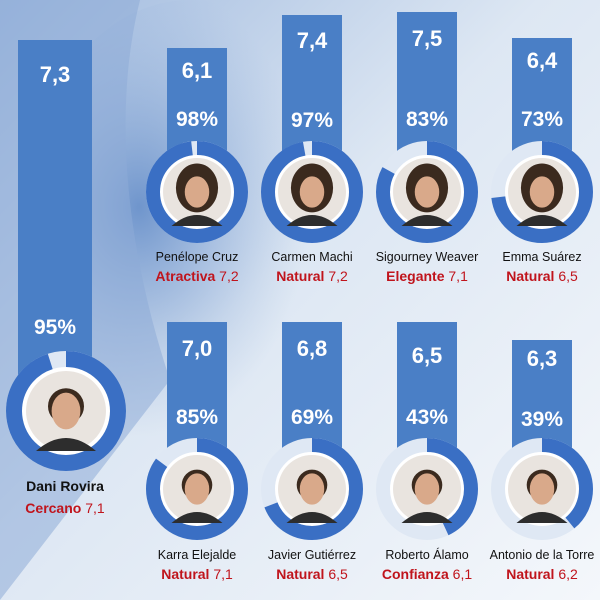 This screenshot has width=600, height=600. I want to click on attribute-featured: Cercano 7,1, so click(65, 508).